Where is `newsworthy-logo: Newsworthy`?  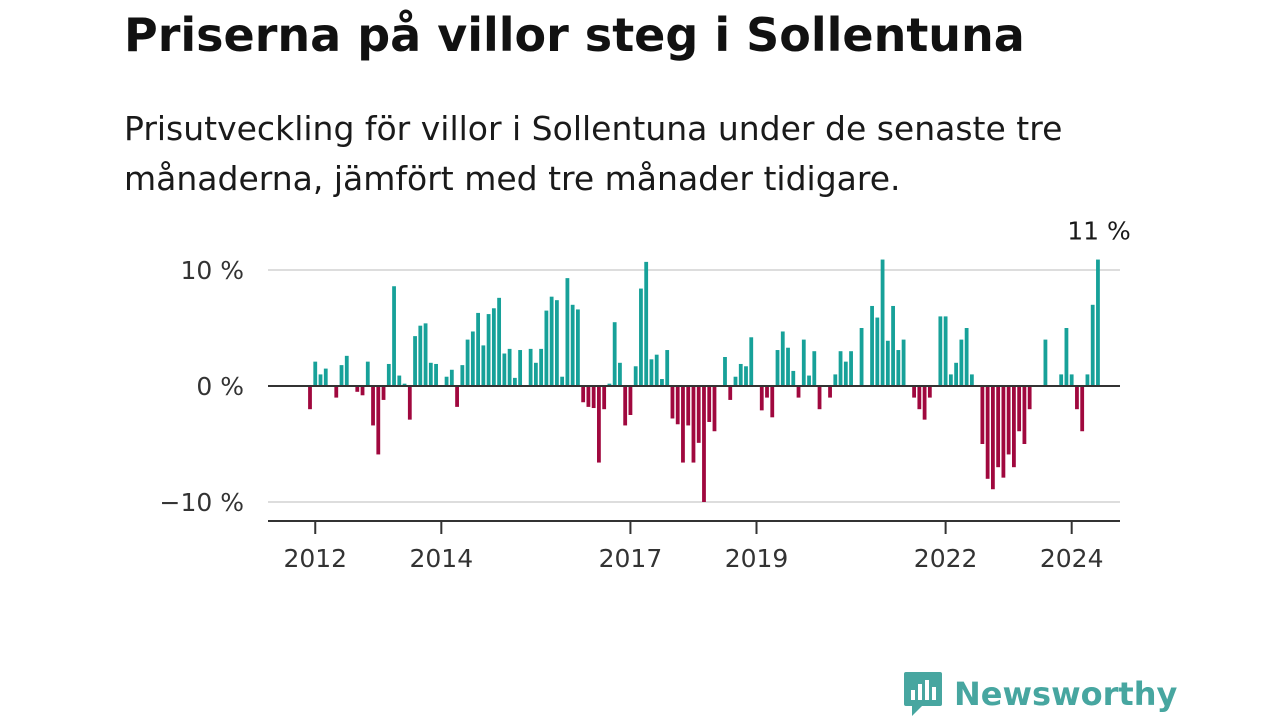 newsworthy-logo: Newsworthy is located at coordinates (1039, 694).